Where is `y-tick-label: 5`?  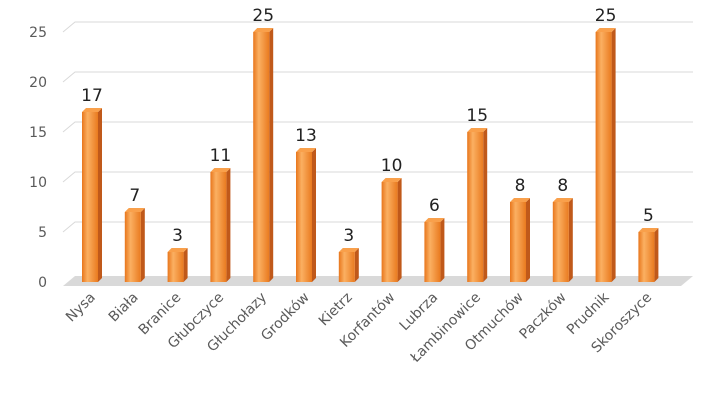 y-tick-label: 5 is located at coordinates (42, 233).